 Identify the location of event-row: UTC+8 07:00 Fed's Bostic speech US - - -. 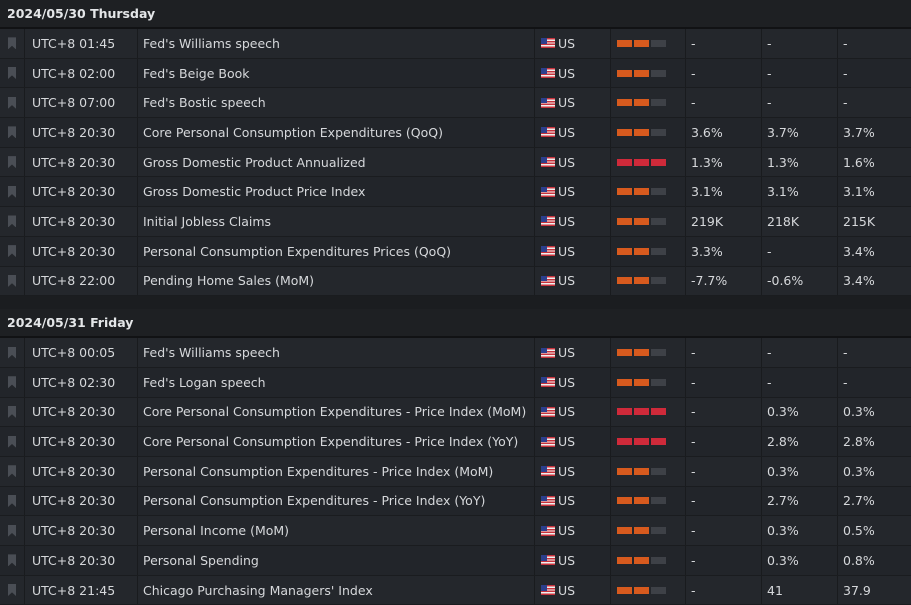
(455, 103).